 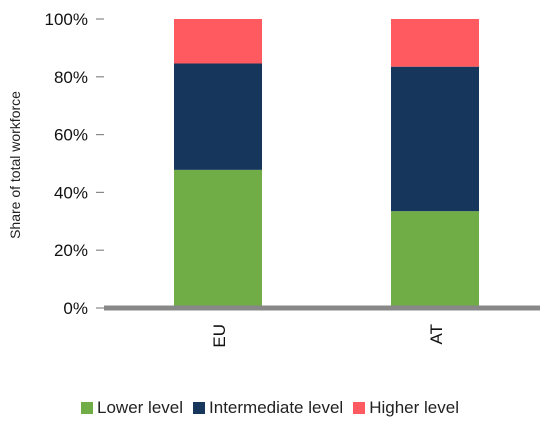 What do you see at coordinates (414, 407) in the screenshot?
I see `legend-label: Higher level` at bounding box center [414, 407].